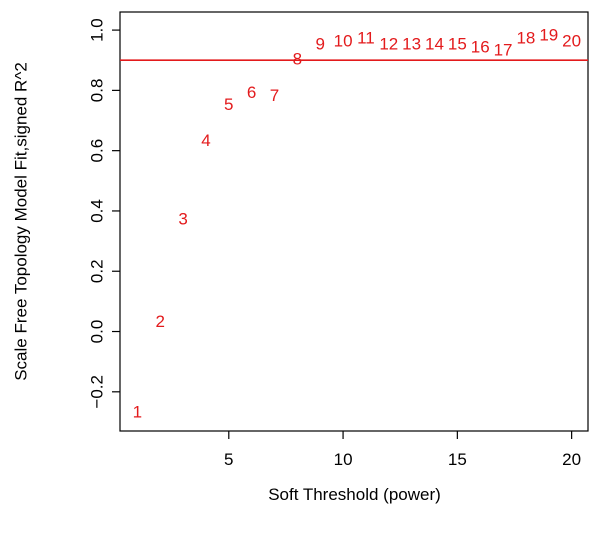  What do you see at coordinates (159, 321) in the screenshot?
I see `point-label: 2` at bounding box center [159, 321].